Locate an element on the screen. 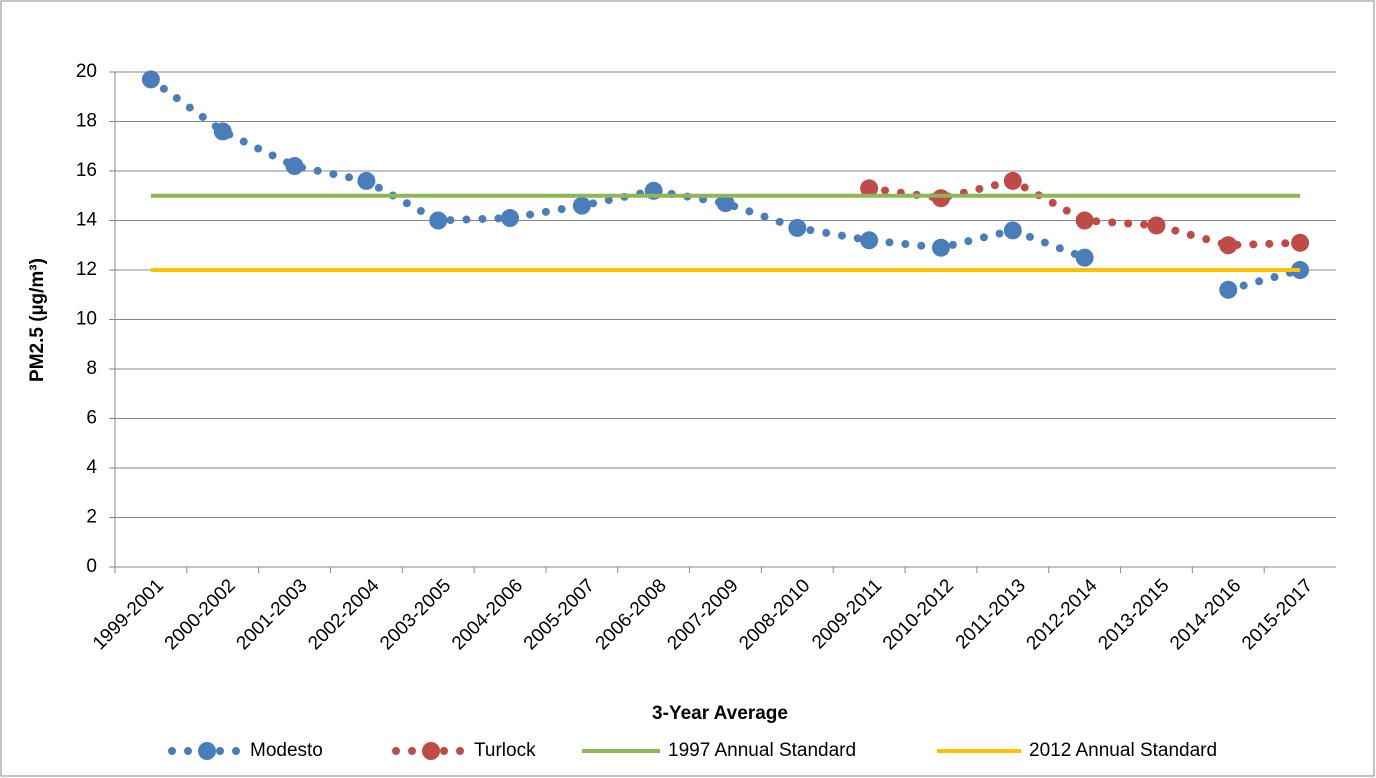 The width and height of the screenshot is (1376, 778). y-tick-label: 8 is located at coordinates (91, 368).